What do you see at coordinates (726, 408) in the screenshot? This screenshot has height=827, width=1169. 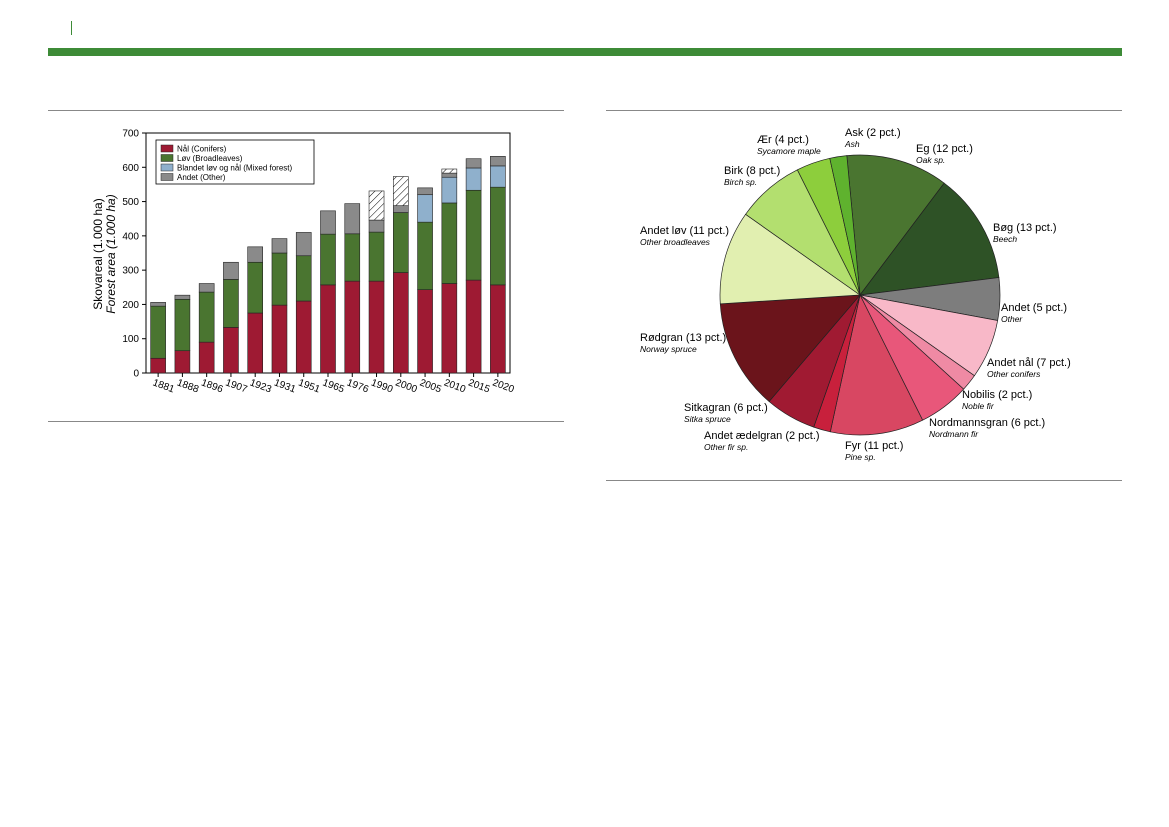 I see `pie-slice-label: Sitkagran (6 pct.)` at bounding box center [726, 408].